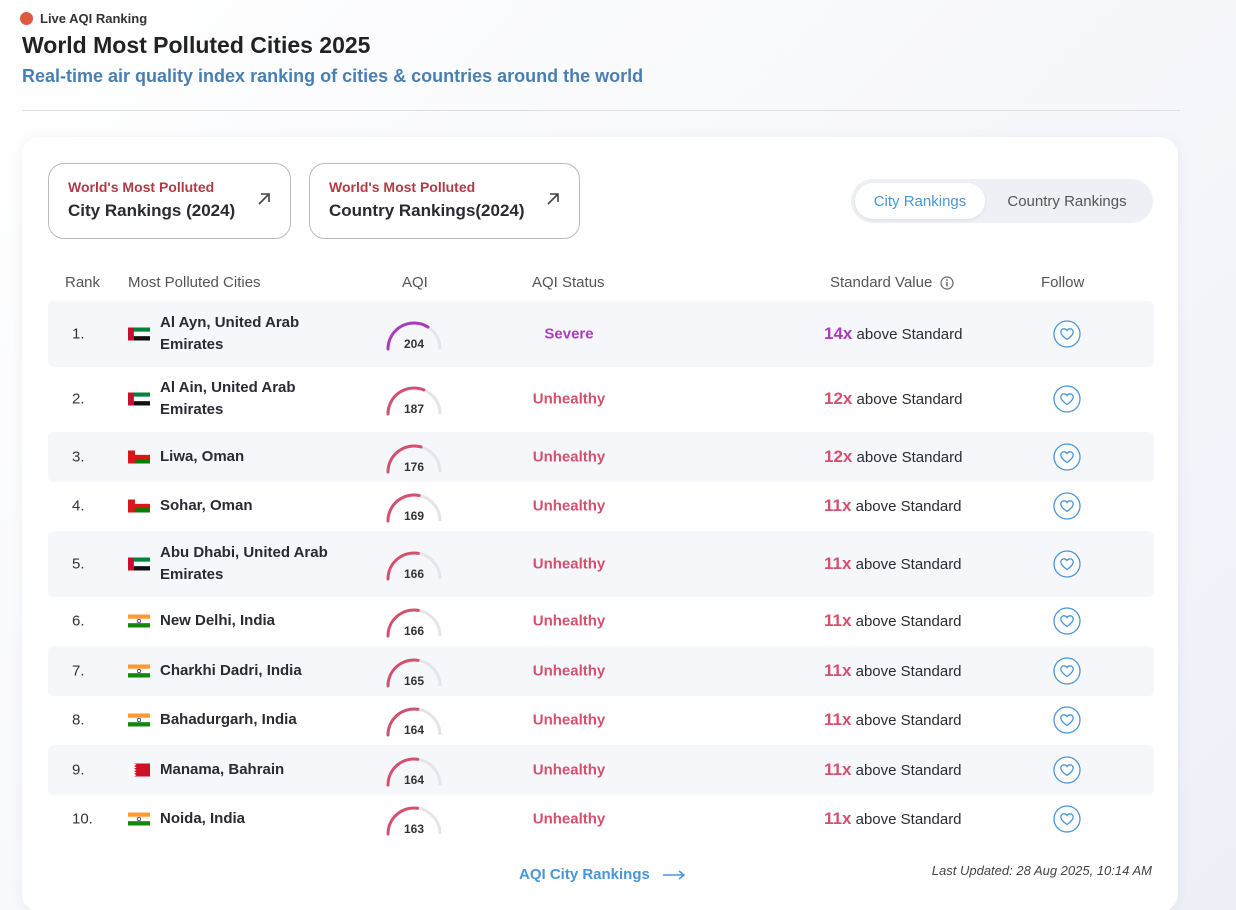 This screenshot has width=1236, height=910. I want to click on aqi-value: 169, so click(414, 516).